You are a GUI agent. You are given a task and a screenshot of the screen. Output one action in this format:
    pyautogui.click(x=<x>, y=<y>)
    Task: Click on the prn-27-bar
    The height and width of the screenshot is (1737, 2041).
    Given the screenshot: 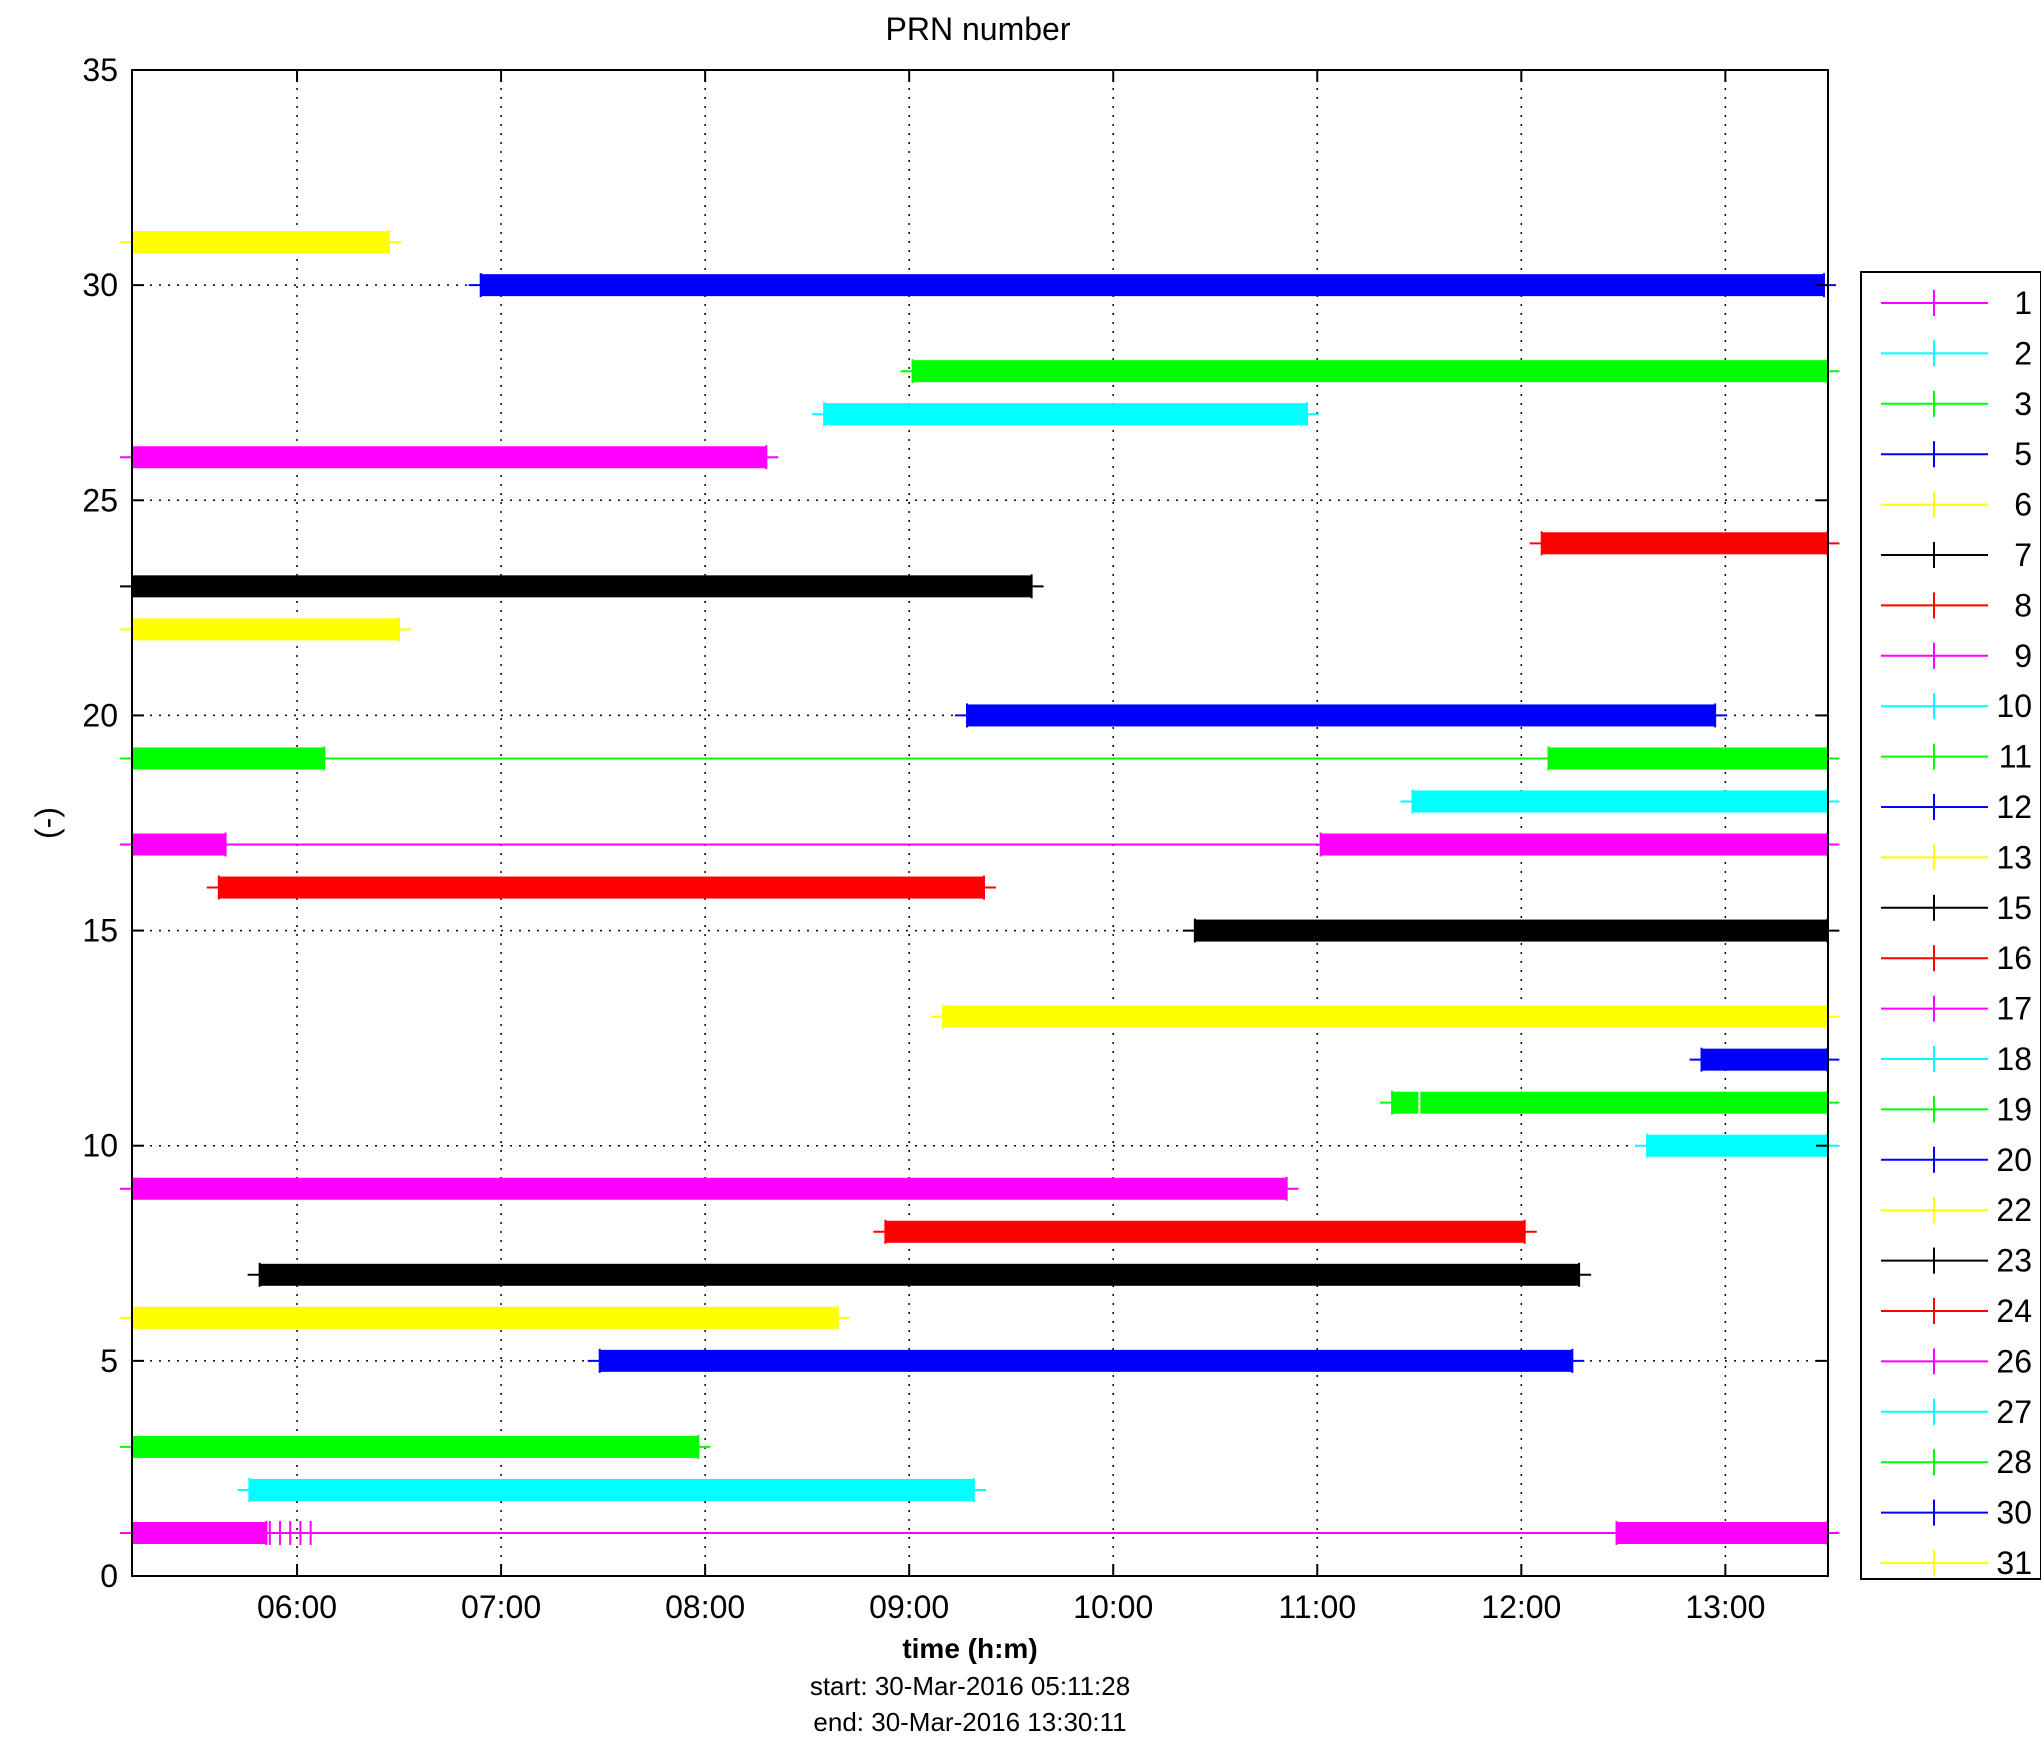 What is the action you would take?
    pyautogui.click(x=1066, y=414)
    